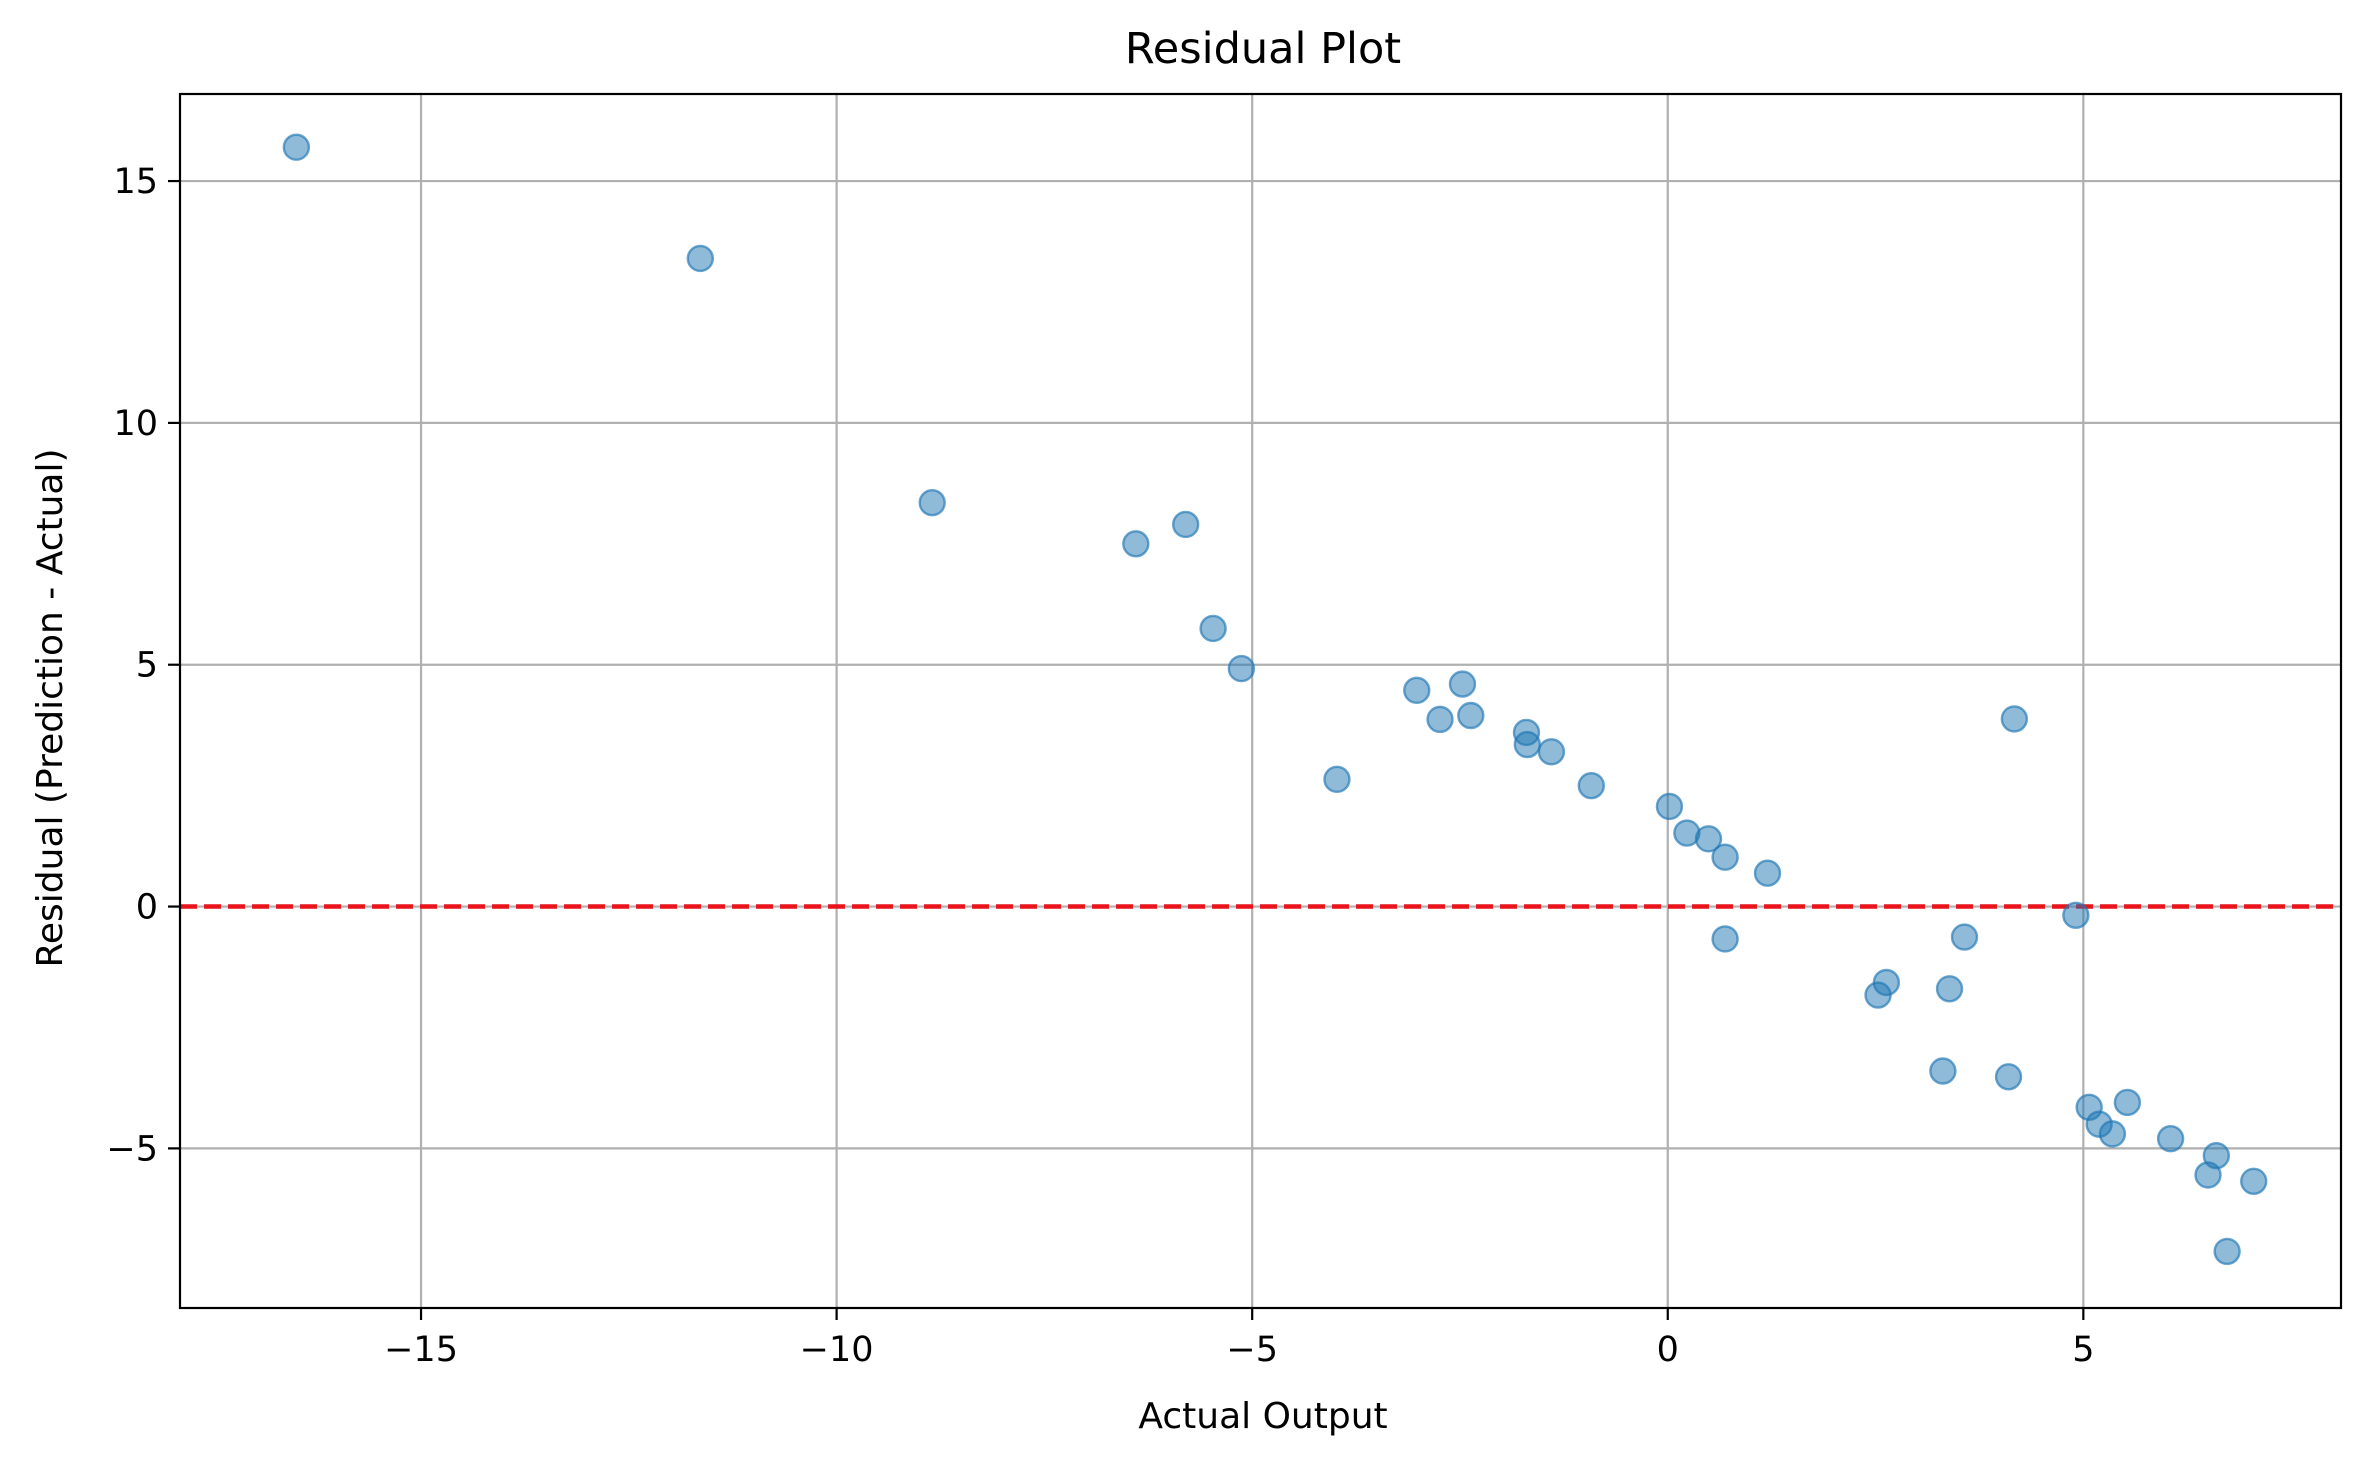 Image resolution: width=2370 pixels, height=1469 pixels. Describe the element at coordinates (2083, 1350) in the screenshot. I see `x-tick-label: 5` at that location.